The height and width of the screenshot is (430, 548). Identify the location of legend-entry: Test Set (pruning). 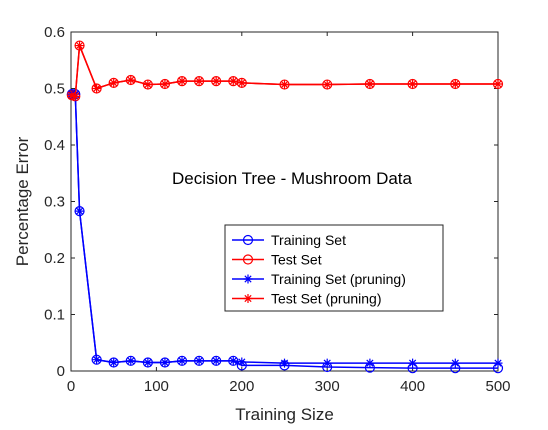
(307, 299).